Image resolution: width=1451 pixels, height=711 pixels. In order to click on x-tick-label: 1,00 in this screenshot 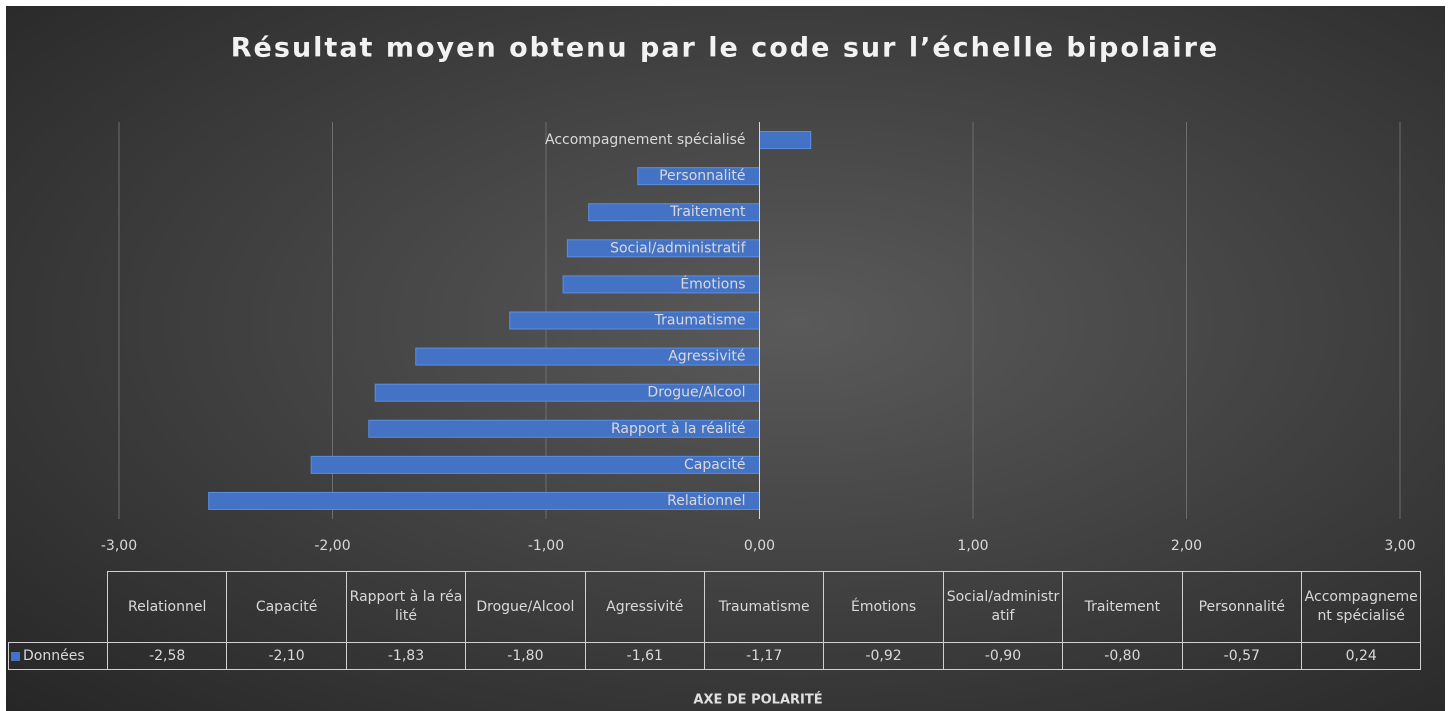, I will do `click(972, 546)`.